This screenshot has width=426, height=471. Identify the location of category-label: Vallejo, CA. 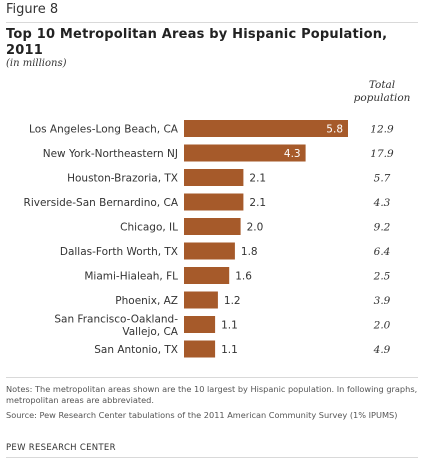
(150, 332).